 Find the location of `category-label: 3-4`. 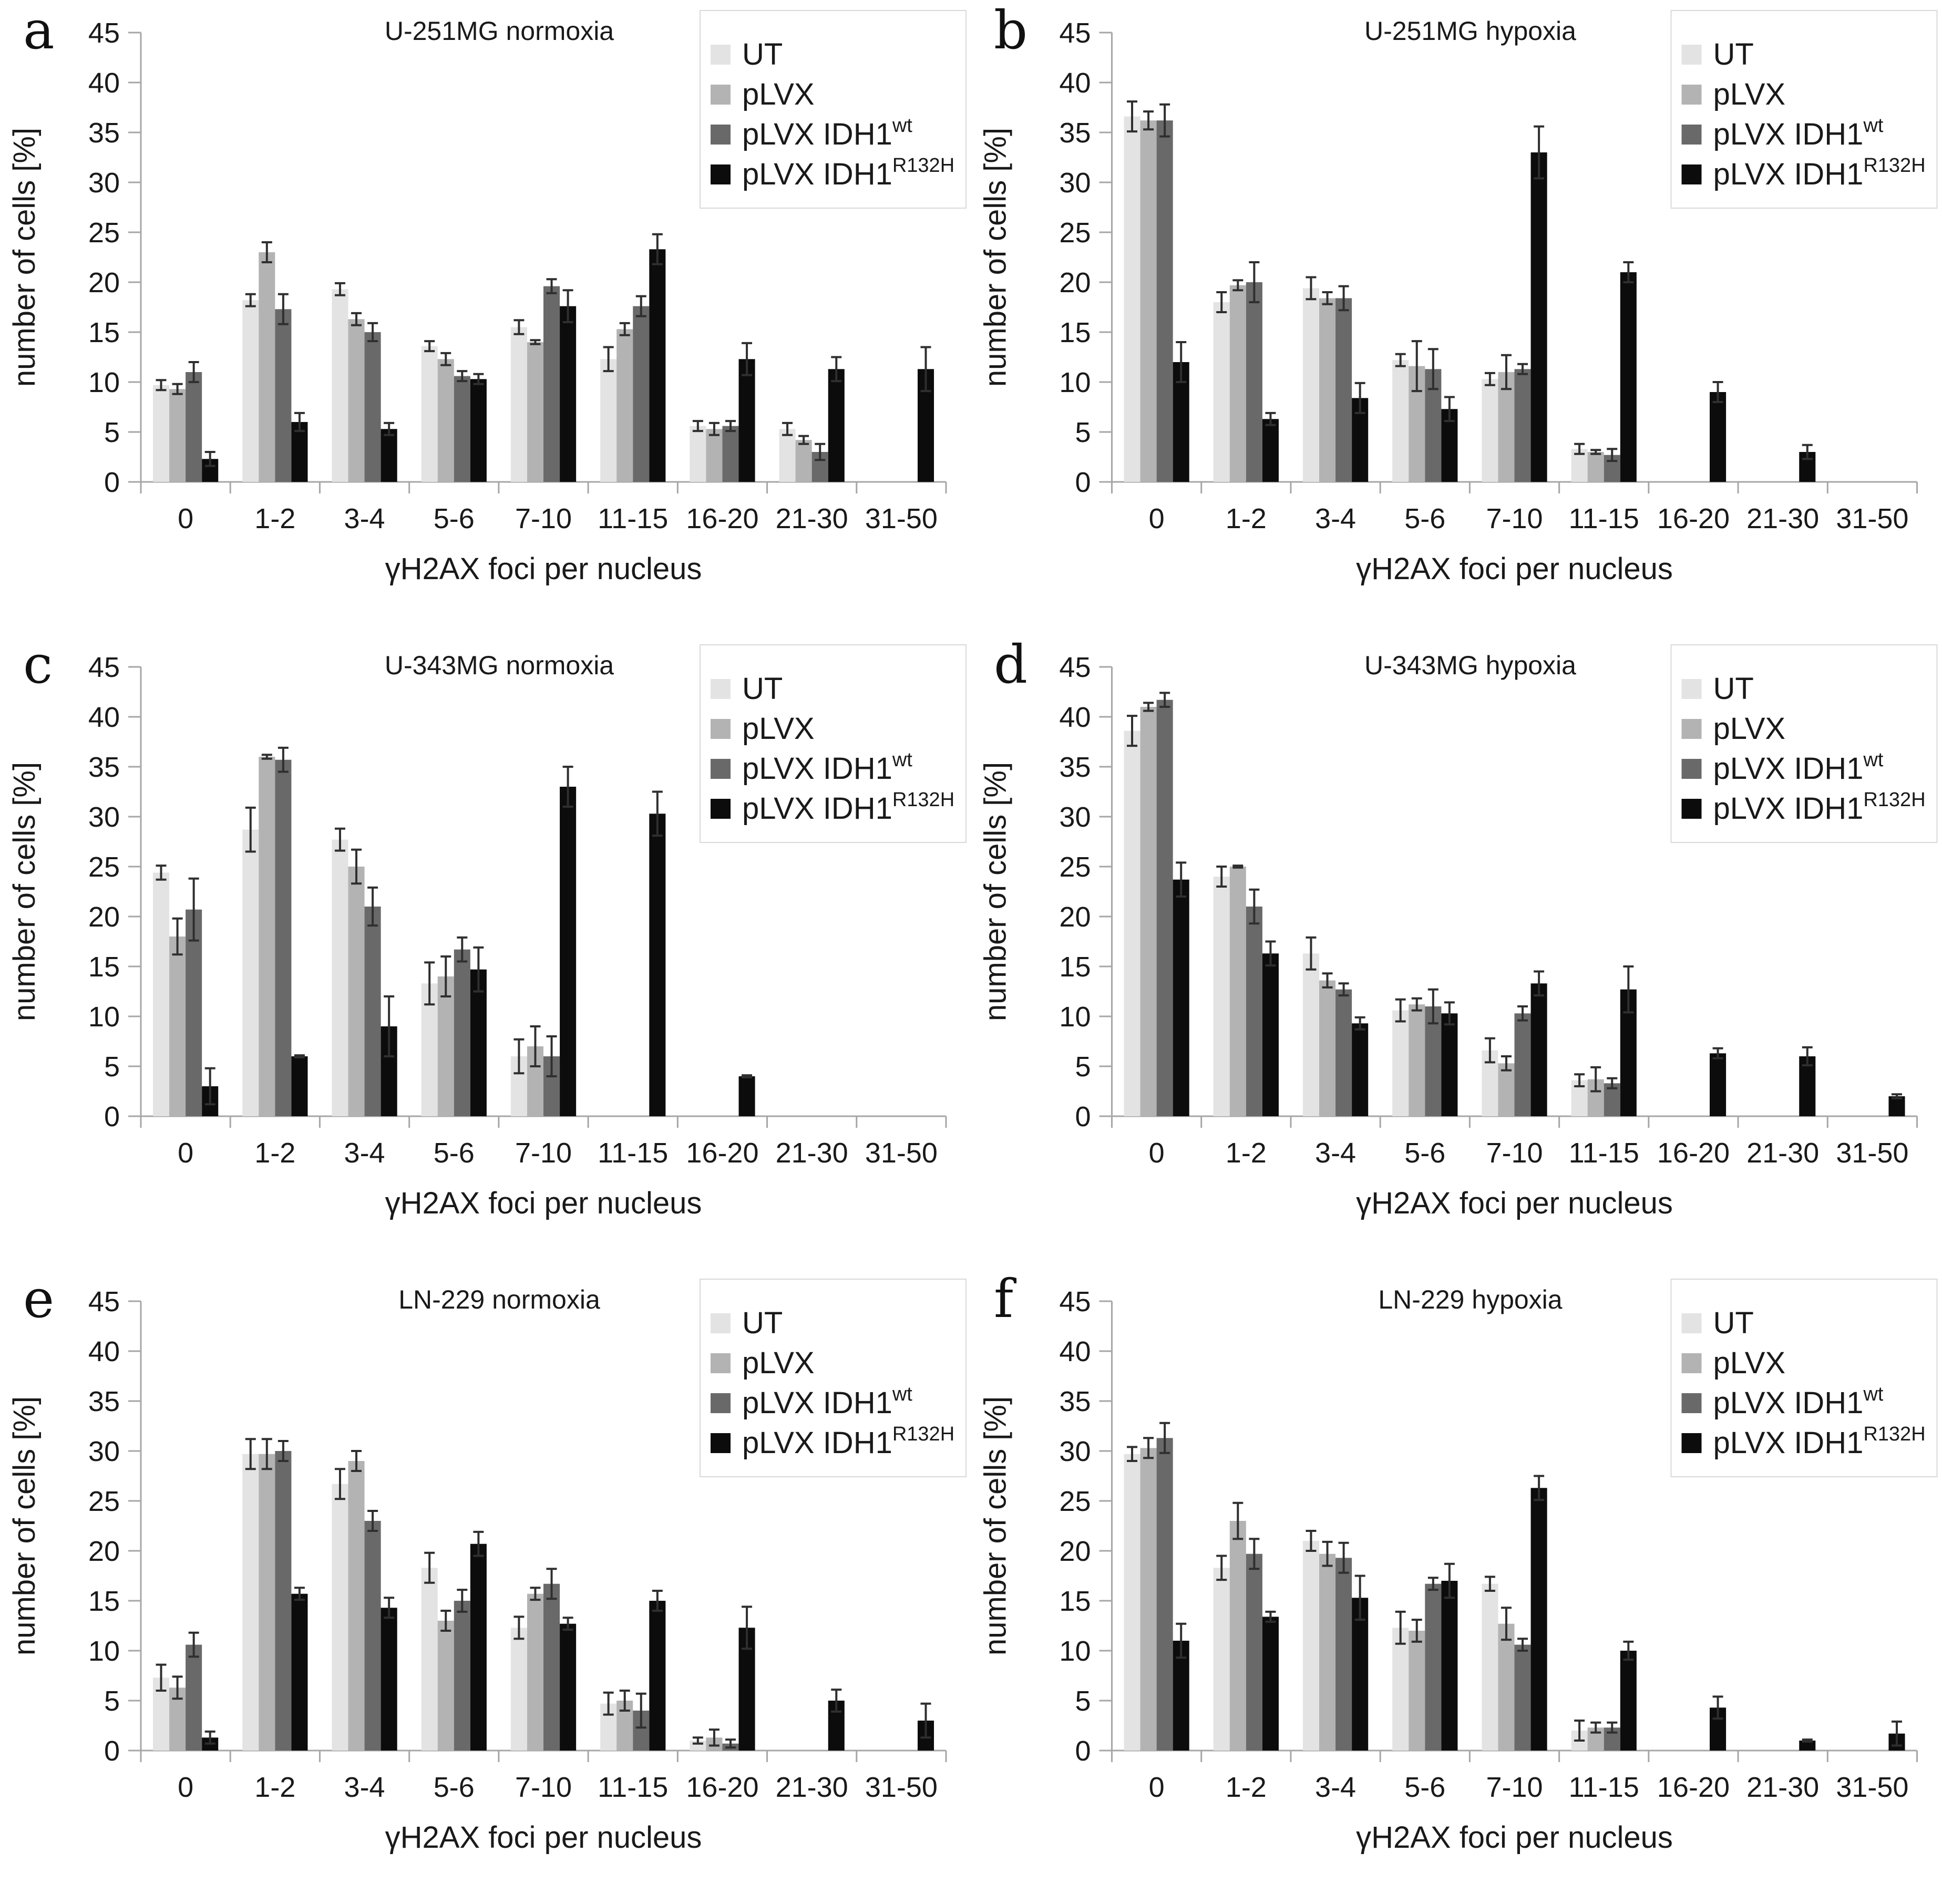

category-label: 3-4 is located at coordinates (364, 1787).